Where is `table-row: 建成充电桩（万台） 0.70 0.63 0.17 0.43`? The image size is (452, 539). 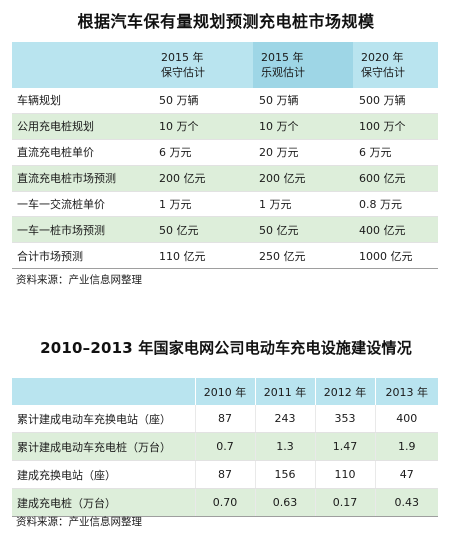 table-row: 建成充电桩（万台） 0.70 0.63 0.17 0.43 is located at coordinates (225, 502).